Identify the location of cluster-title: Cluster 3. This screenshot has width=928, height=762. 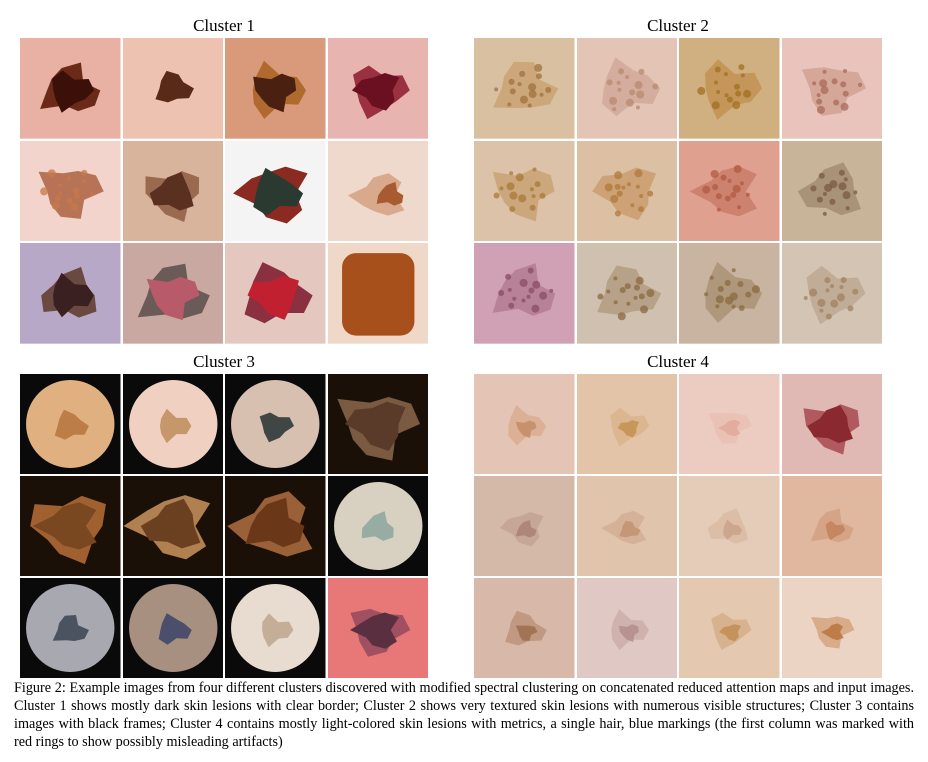
(224, 361).